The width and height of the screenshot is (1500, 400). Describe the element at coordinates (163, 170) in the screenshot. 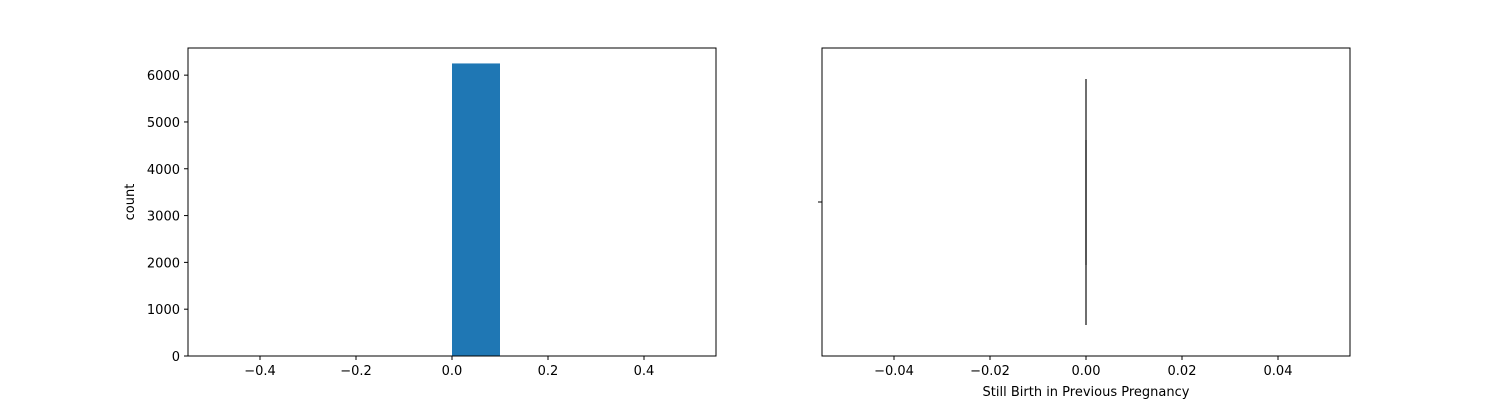

I see `y-tick-label: 4000` at that location.